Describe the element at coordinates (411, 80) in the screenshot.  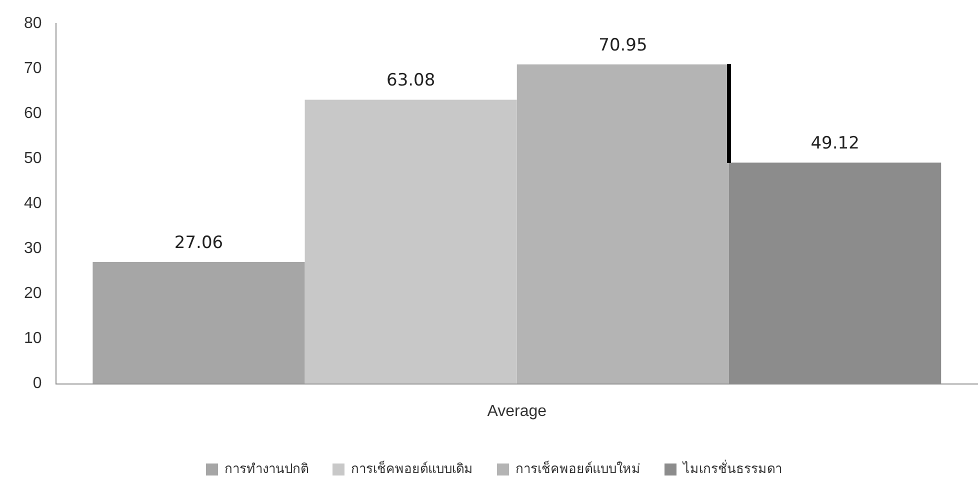
I see `data-label: 63.08` at that location.